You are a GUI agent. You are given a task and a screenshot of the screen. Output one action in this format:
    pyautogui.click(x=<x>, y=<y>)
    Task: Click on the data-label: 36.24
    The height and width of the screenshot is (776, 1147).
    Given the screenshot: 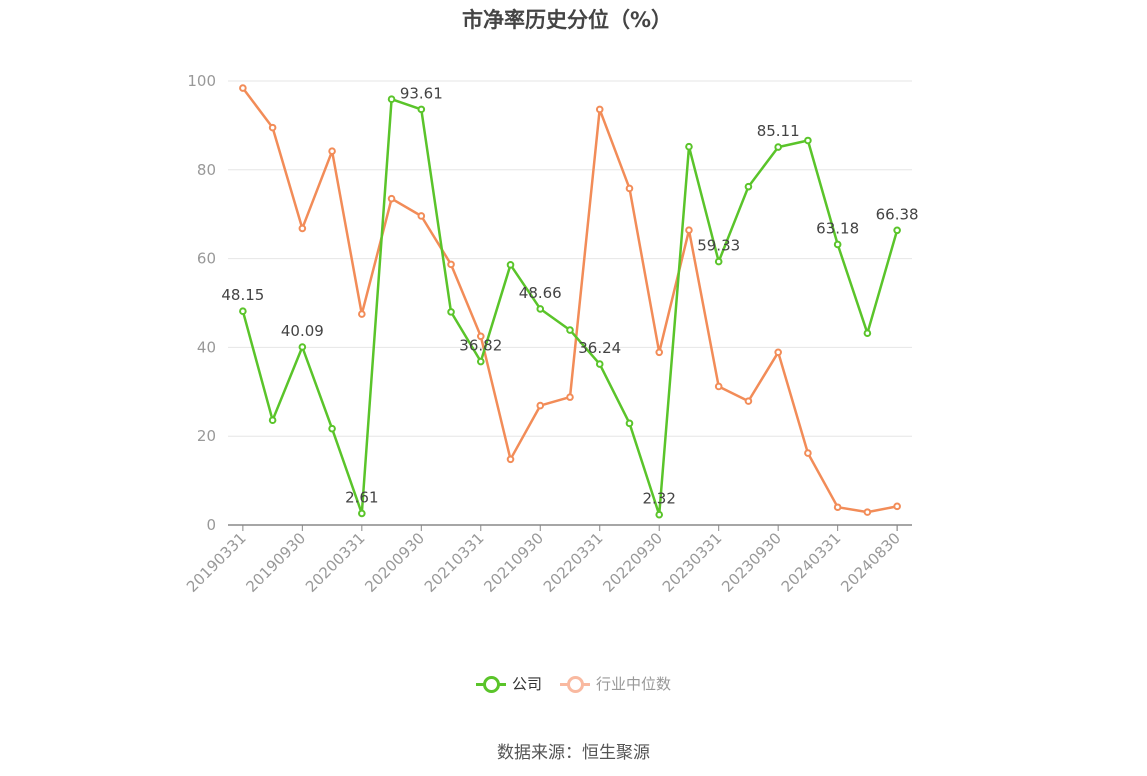 What is the action you would take?
    pyautogui.click(x=599, y=348)
    